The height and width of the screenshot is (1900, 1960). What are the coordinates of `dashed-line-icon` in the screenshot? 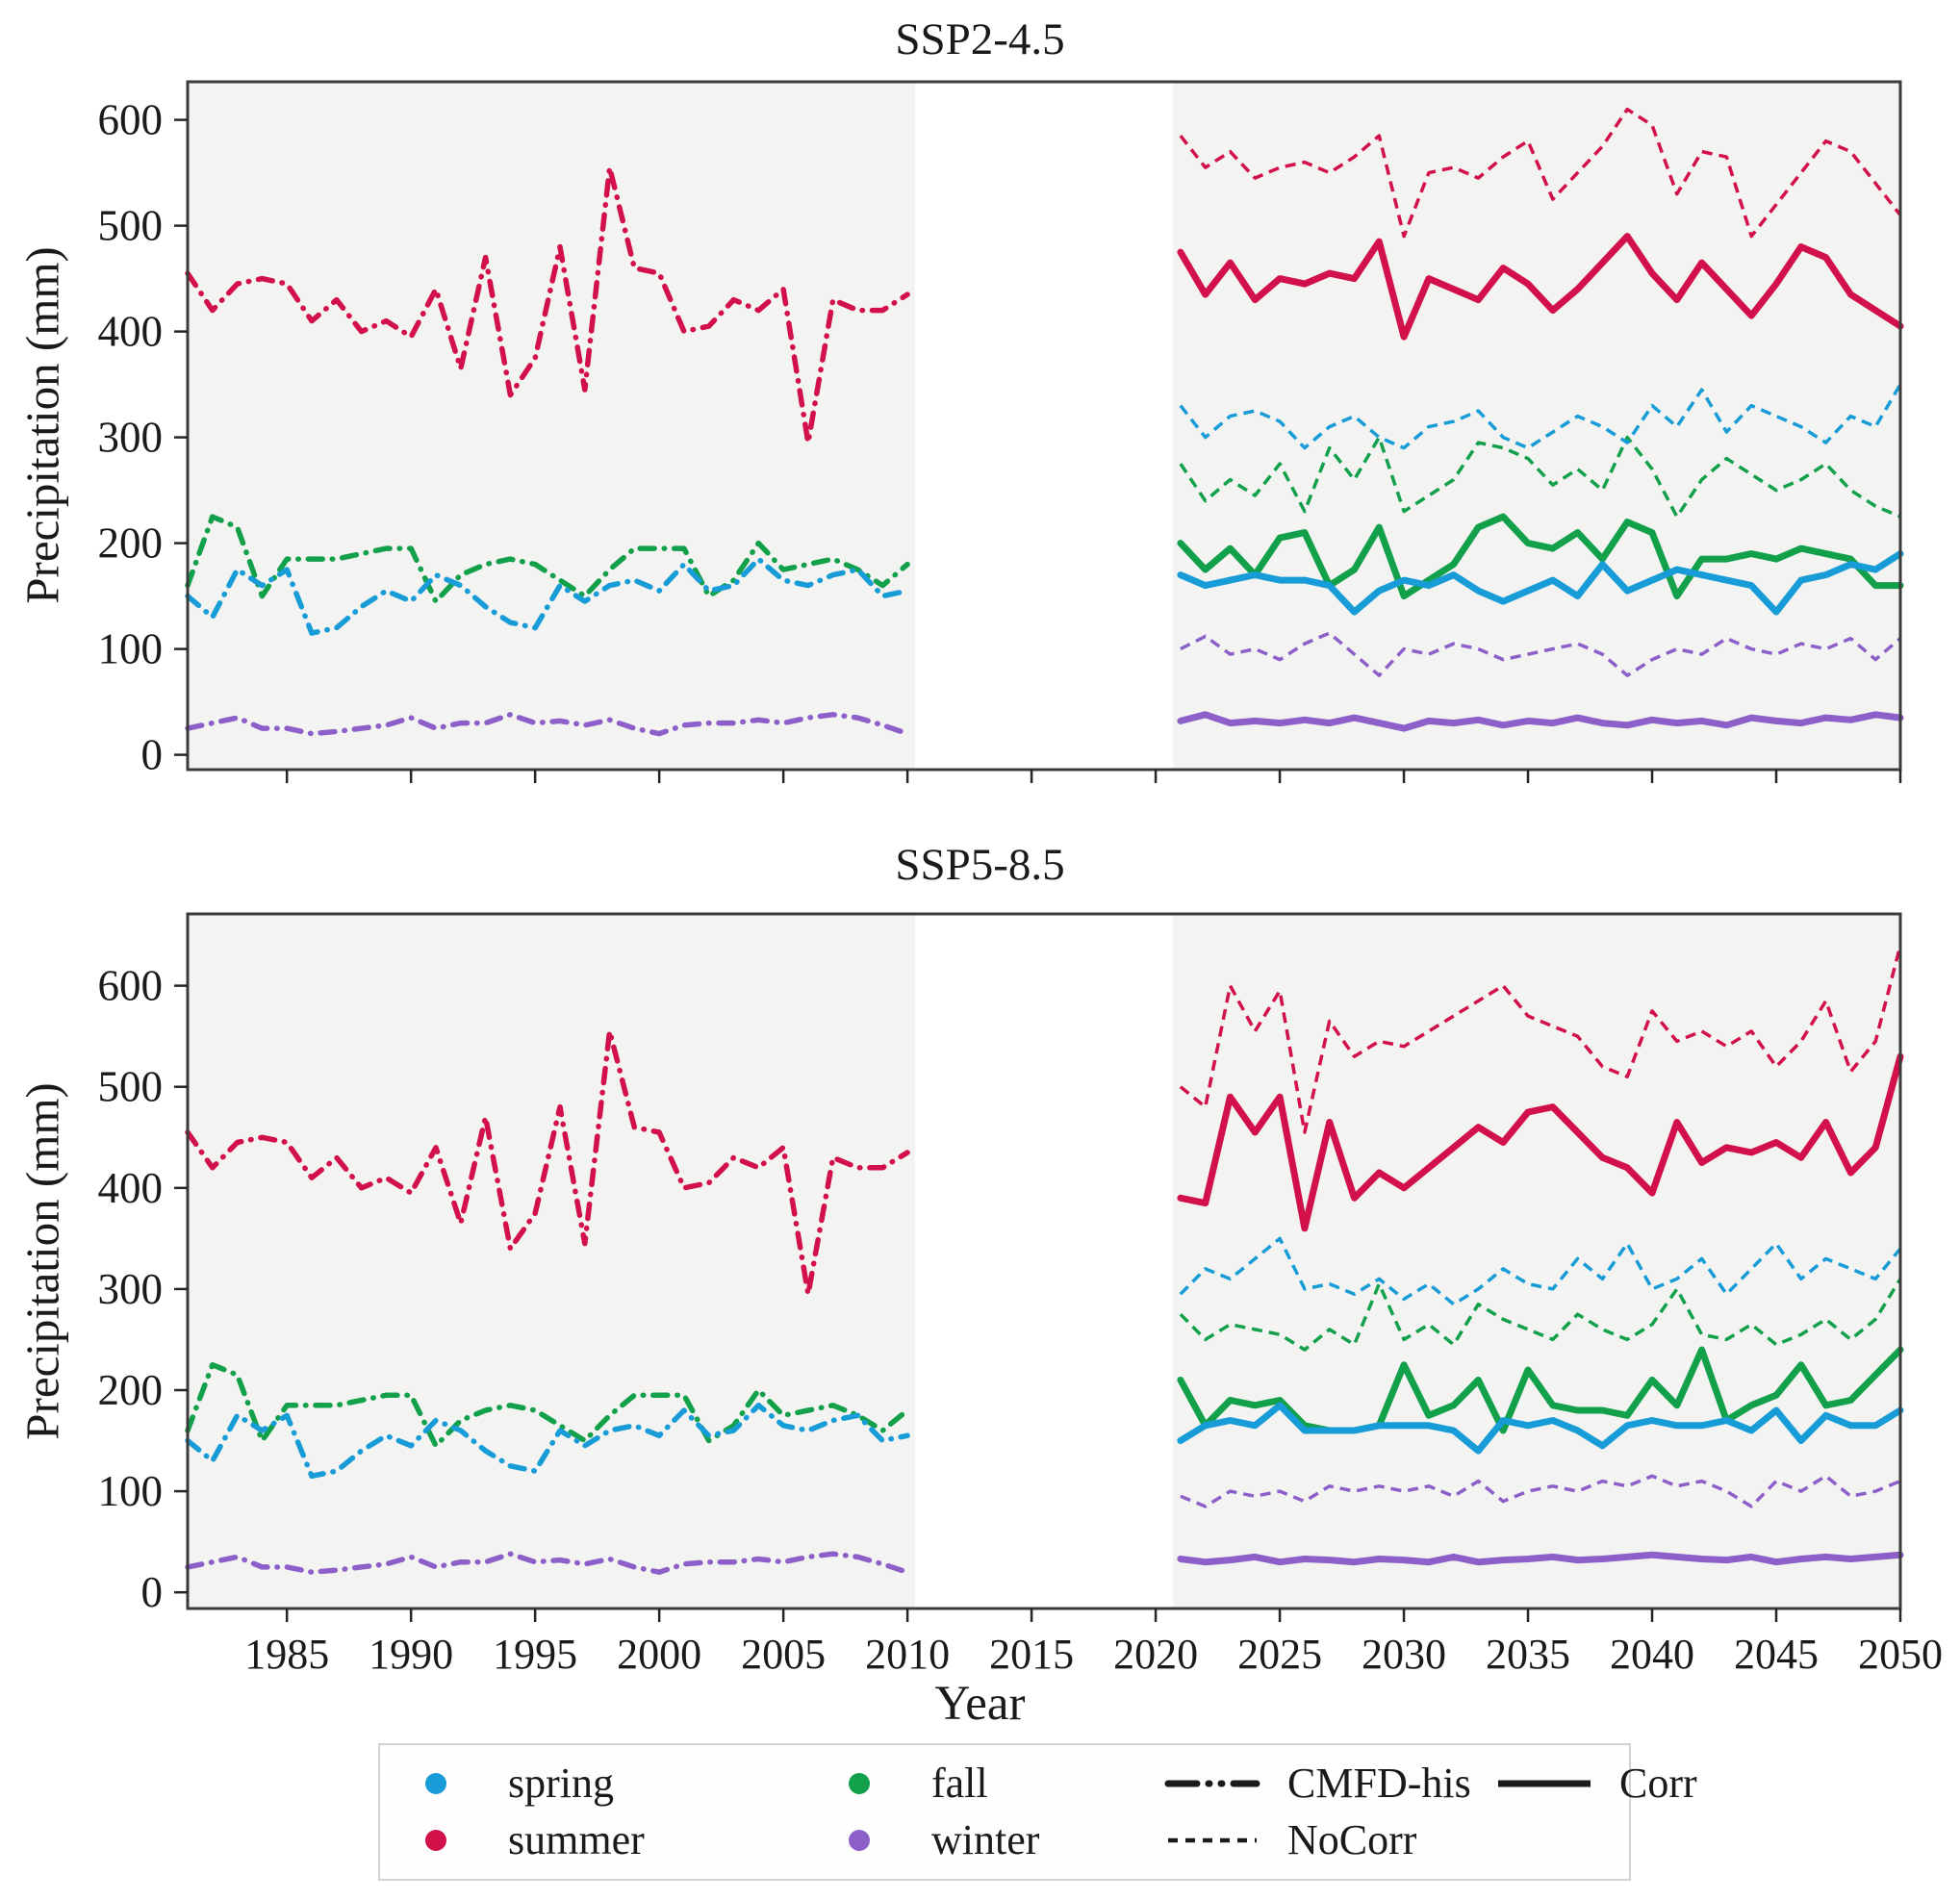 It's located at (1213, 1840).